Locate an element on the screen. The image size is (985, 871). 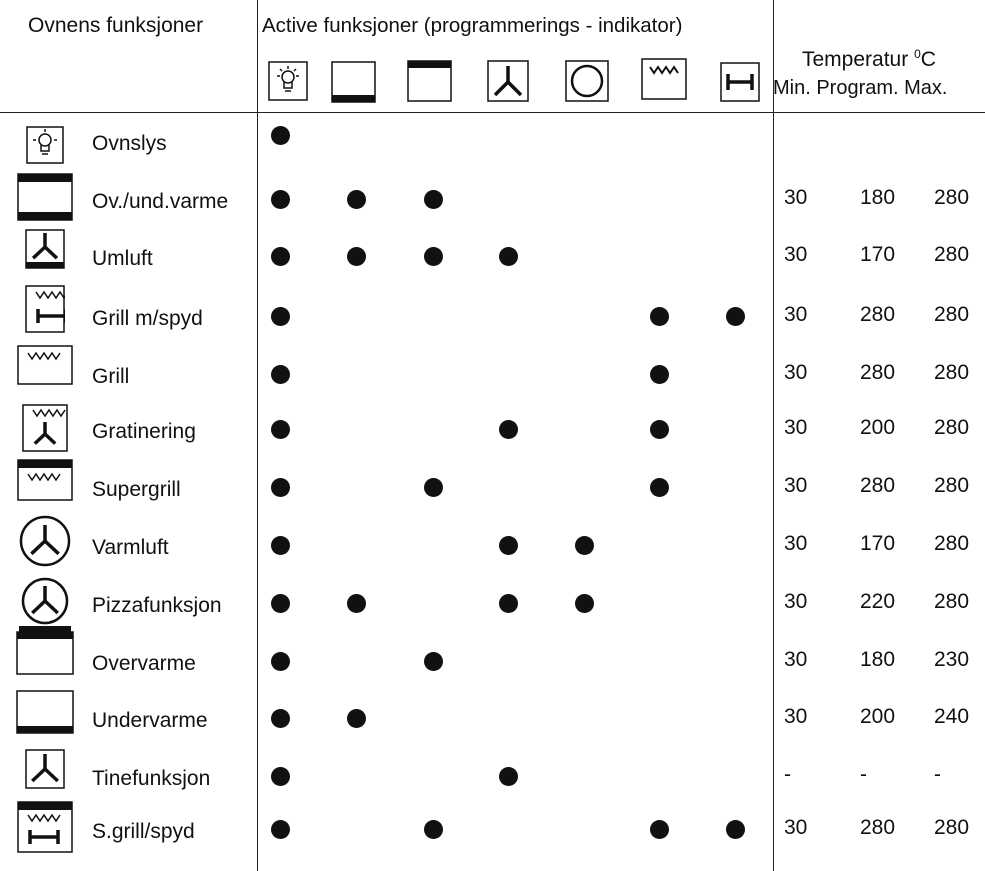
top-bottom-heat-icon is located at coordinates (45, 197).